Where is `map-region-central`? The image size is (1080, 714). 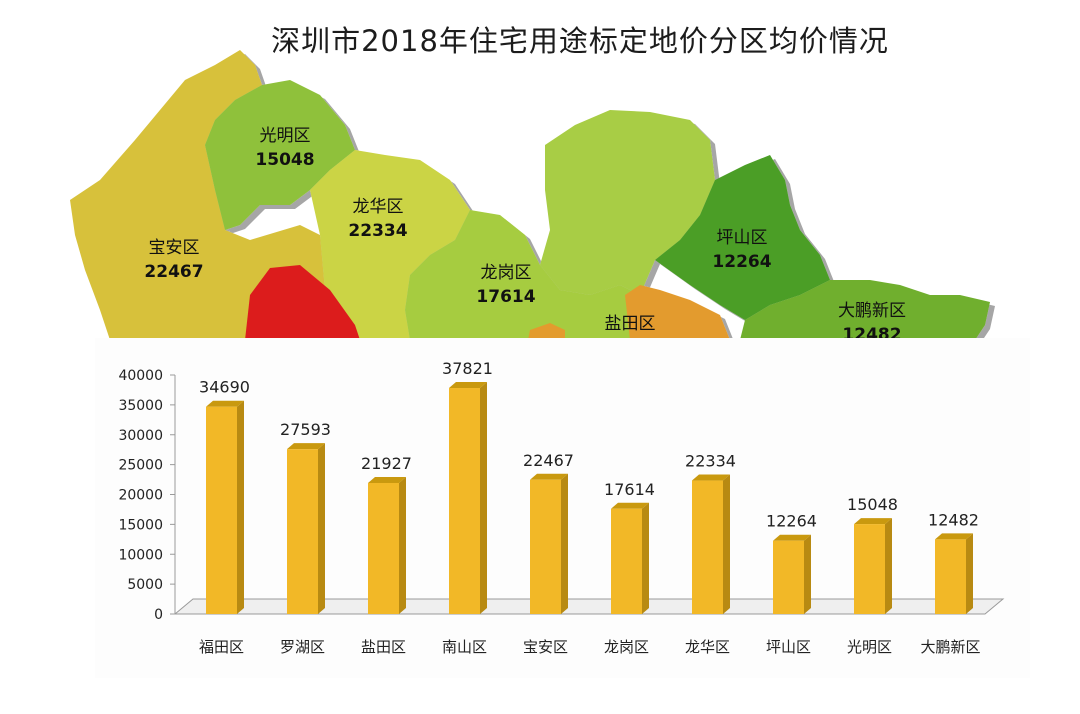
map-region-central is located at coordinates (627, 202).